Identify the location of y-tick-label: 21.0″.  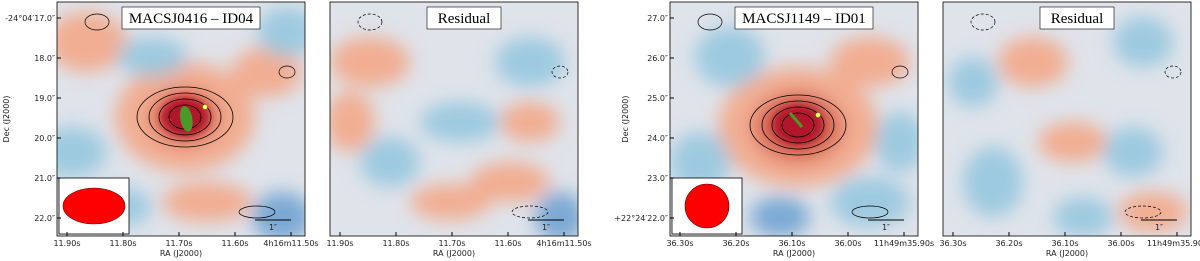
(44, 178).